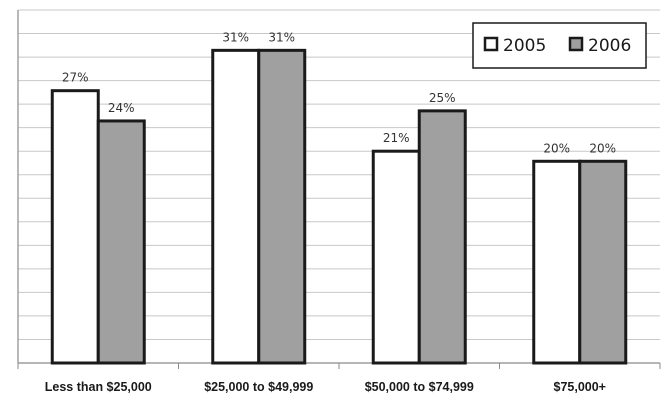 The height and width of the screenshot is (404, 665). What do you see at coordinates (576, 44) in the screenshot?
I see `legend-swatch-2006` at bounding box center [576, 44].